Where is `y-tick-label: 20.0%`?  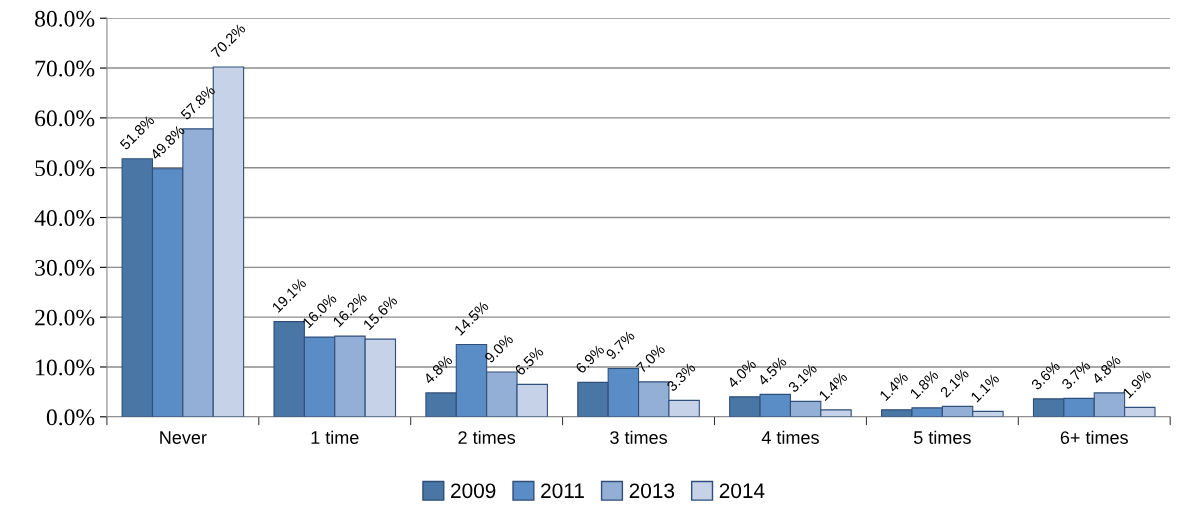
y-tick-label: 20.0% is located at coordinates (65, 317).